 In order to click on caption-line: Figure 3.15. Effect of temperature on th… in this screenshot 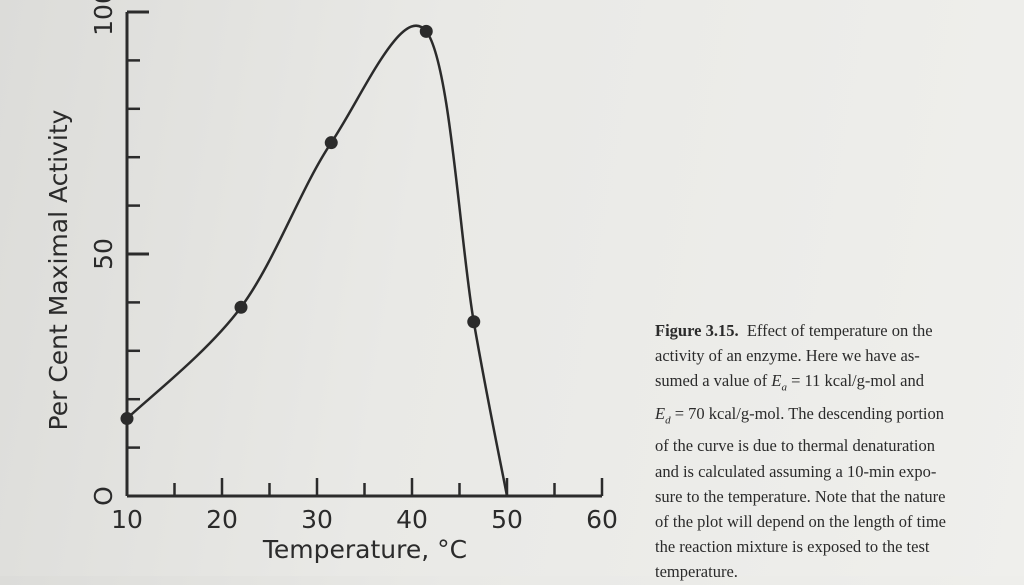, I will do `click(835, 330)`.